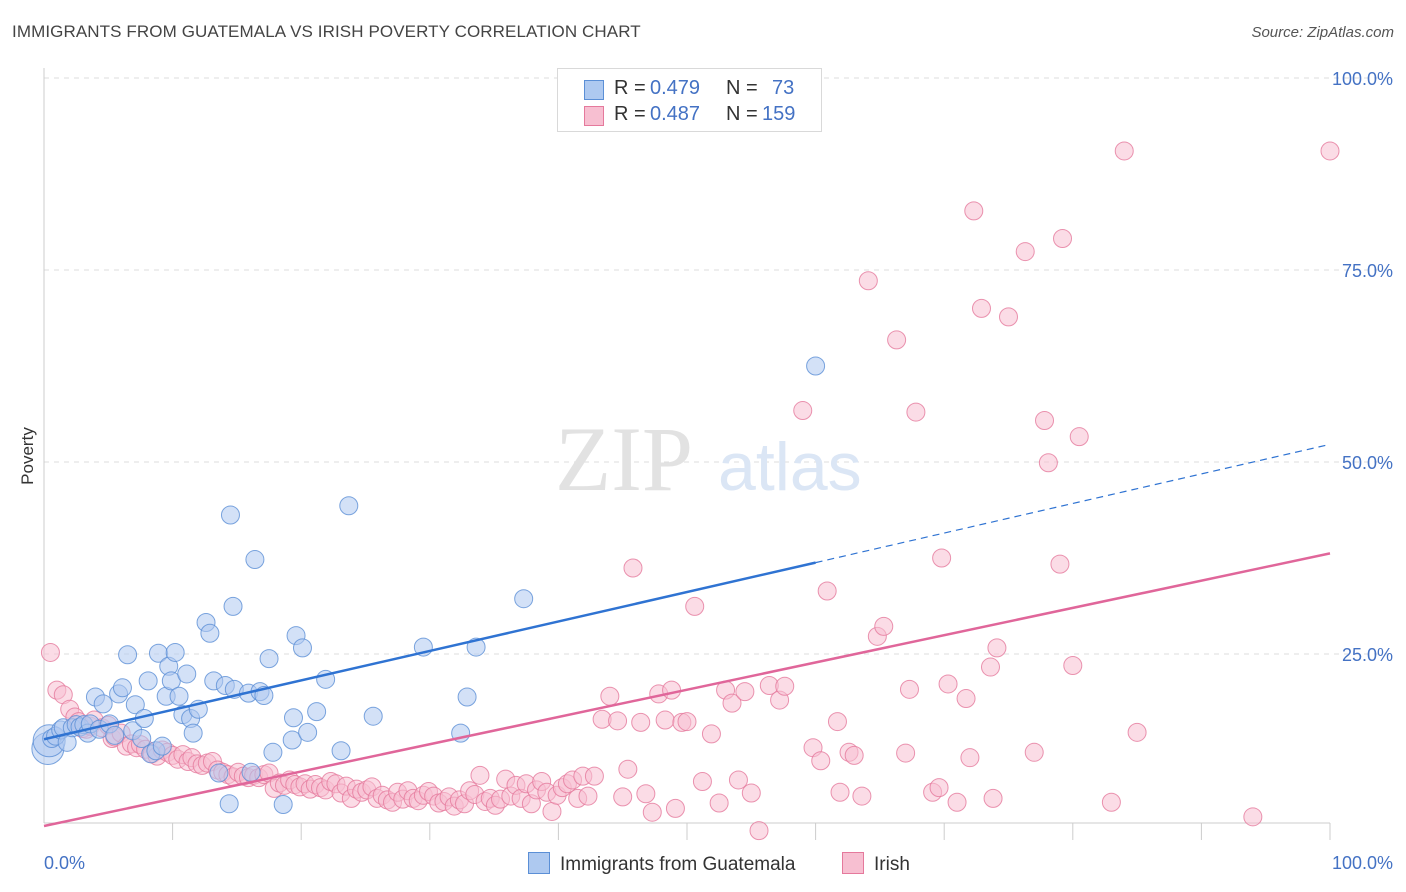  What do you see at coordinates (27, 456) in the screenshot?
I see `y-axis-label: Poverty` at bounding box center [27, 456].